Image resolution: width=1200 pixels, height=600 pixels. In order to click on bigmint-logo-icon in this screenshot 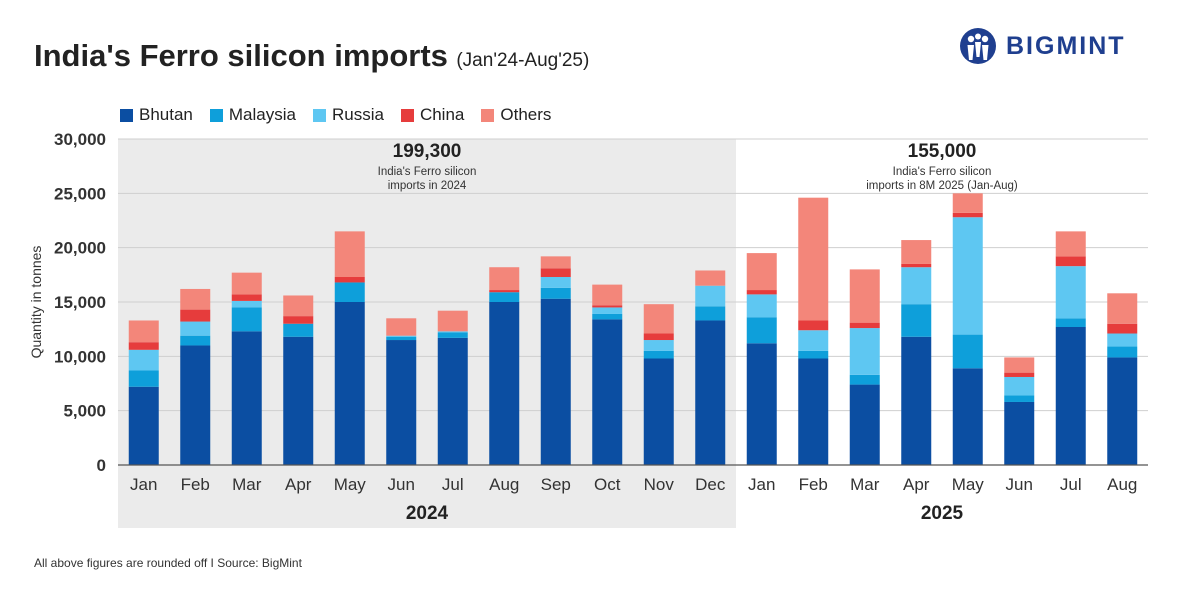, I will do `click(978, 46)`.